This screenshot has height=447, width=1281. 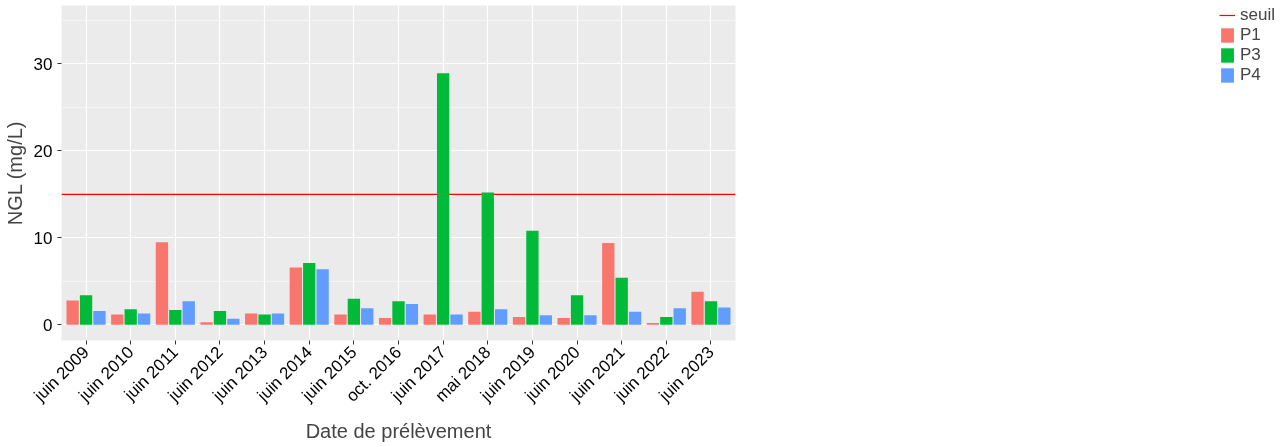 What do you see at coordinates (43, 64) in the screenshot?
I see `y-tick-label: 30` at bounding box center [43, 64].